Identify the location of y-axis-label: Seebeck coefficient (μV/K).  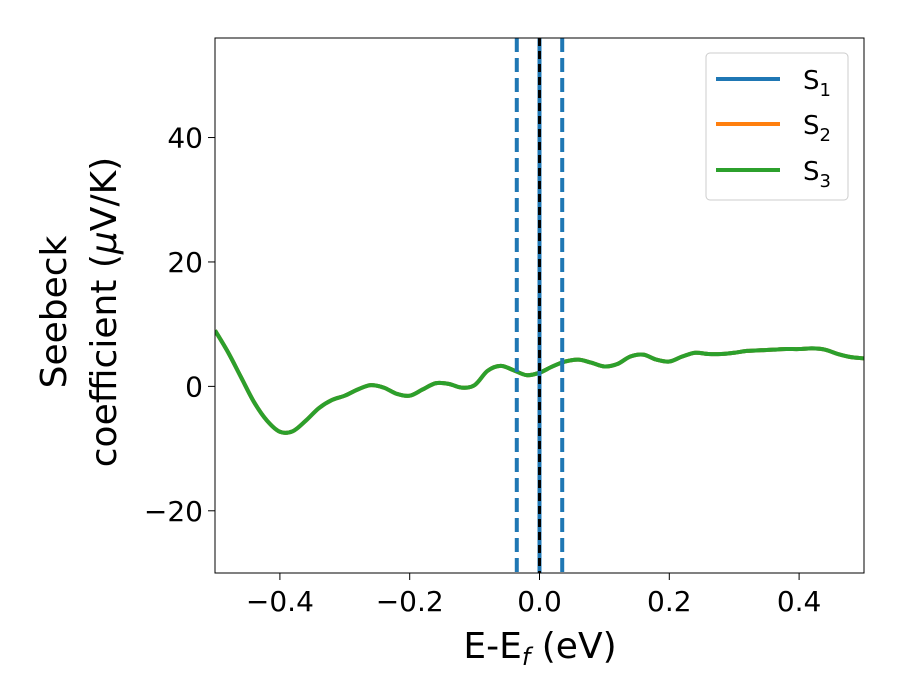
(79, 312).